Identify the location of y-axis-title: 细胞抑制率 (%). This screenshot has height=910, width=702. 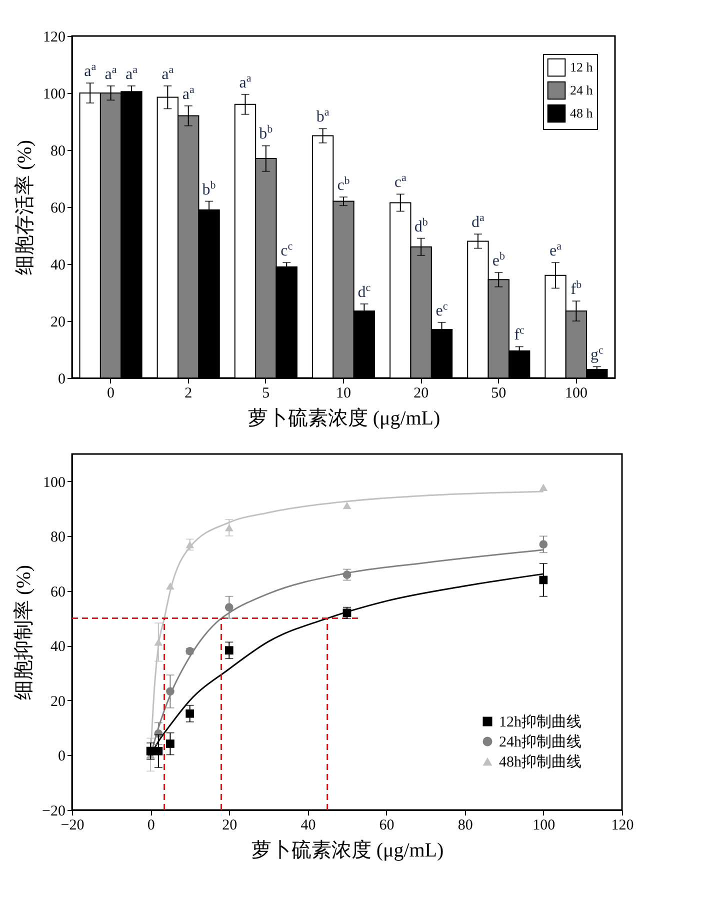
(24, 632).